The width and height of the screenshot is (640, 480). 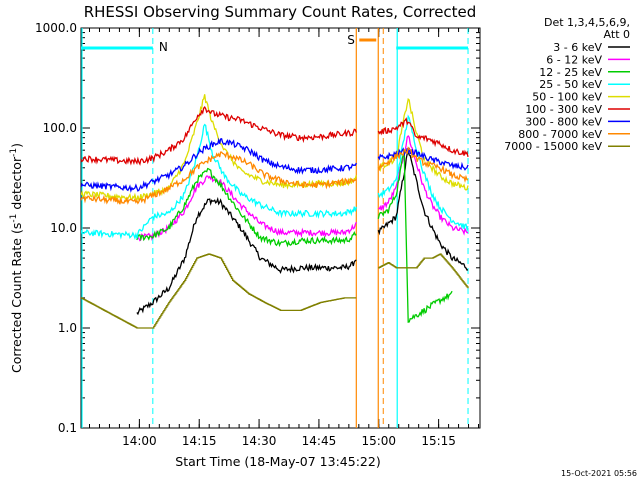 What do you see at coordinates (617, 34) in the screenshot?
I see `attenuator-header: Att 0` at bounding box center [617, 34].